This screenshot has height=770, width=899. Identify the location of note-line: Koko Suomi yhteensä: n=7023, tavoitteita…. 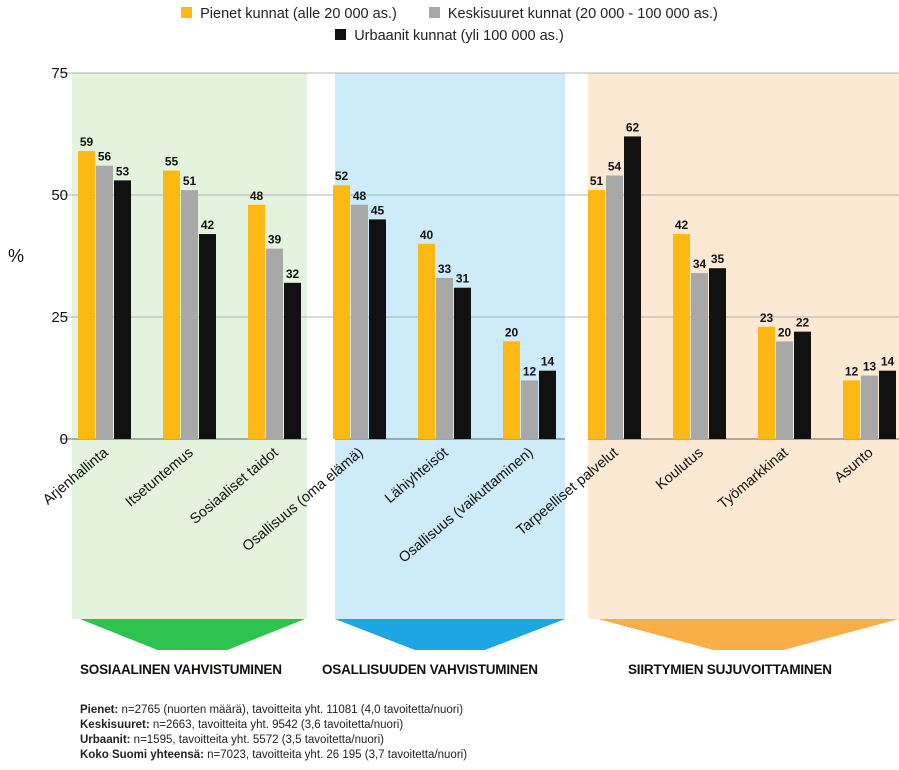
(274, 755).